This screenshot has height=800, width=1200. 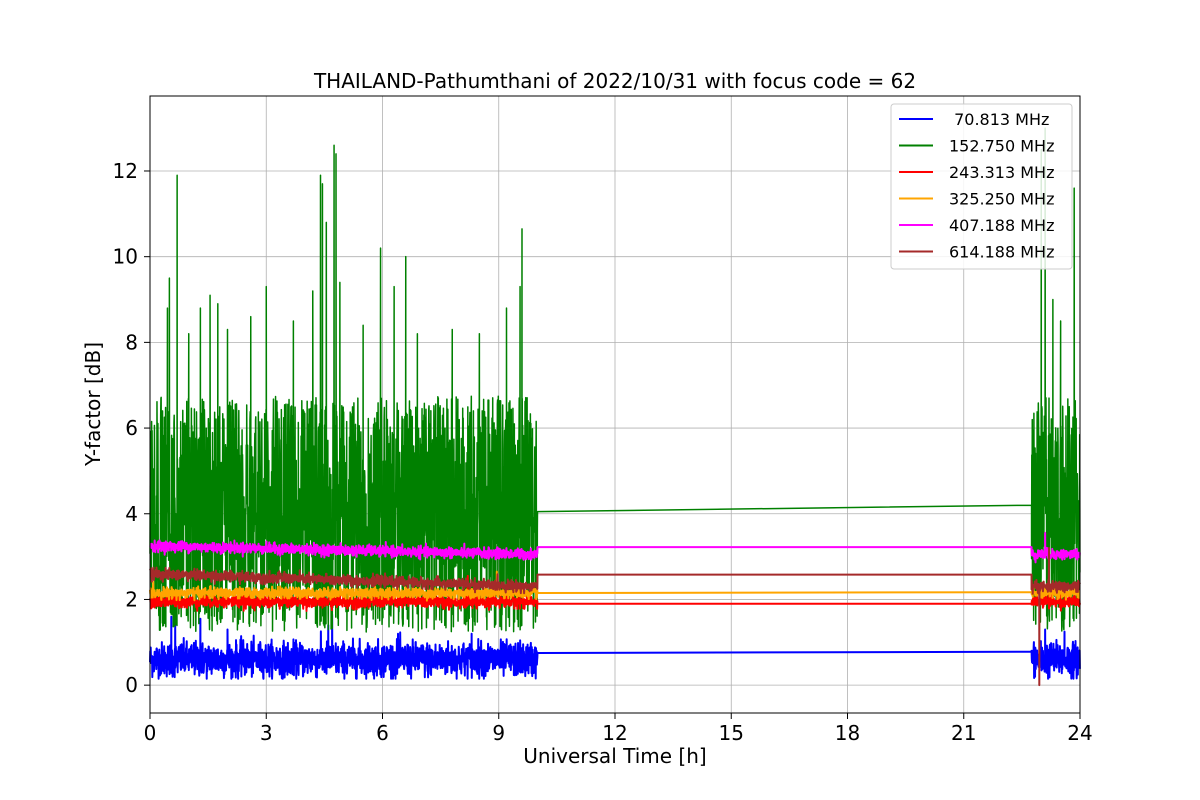 What do you see at coordinates (1001, 252) in the screenshot?
I see `legend-label: 614.188 MHz` at bounding box center [1001, 252].